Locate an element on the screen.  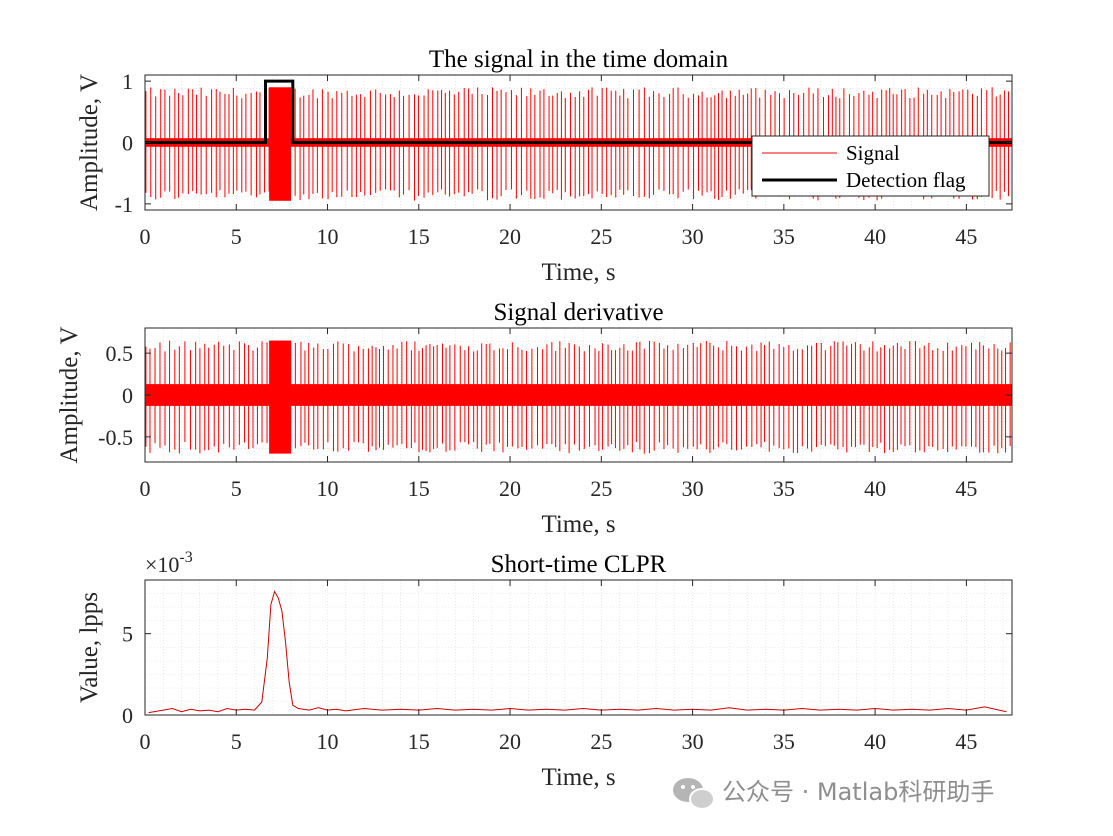
wechat-icon is located at coordinates (694, 794).